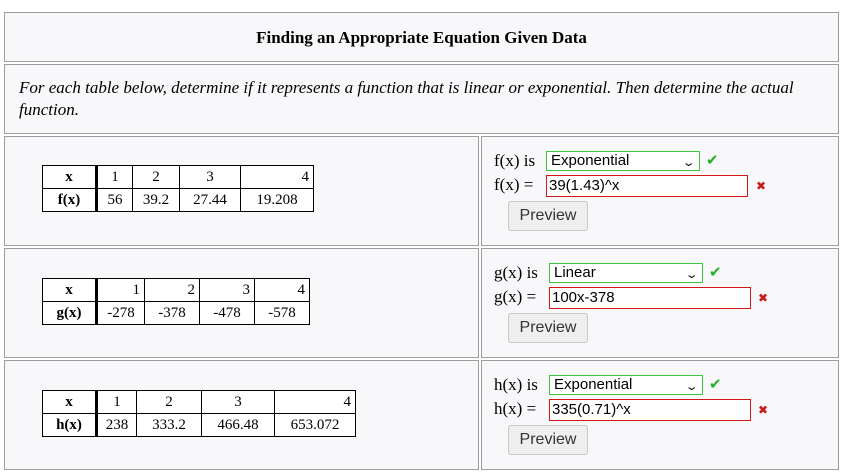  Describe the element at coordinates (514, 184) in the screenshot. I see `f-equation-label: f(x) =` at that location.